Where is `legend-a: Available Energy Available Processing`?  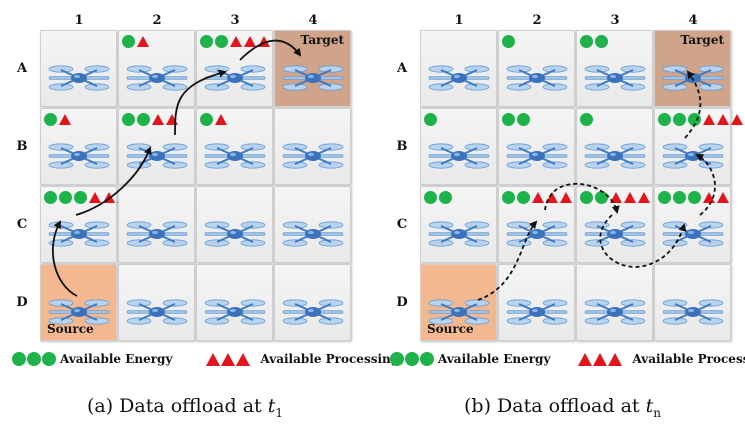 legend-a: Available Energy Available Processing is located at coordinates (205, 359).